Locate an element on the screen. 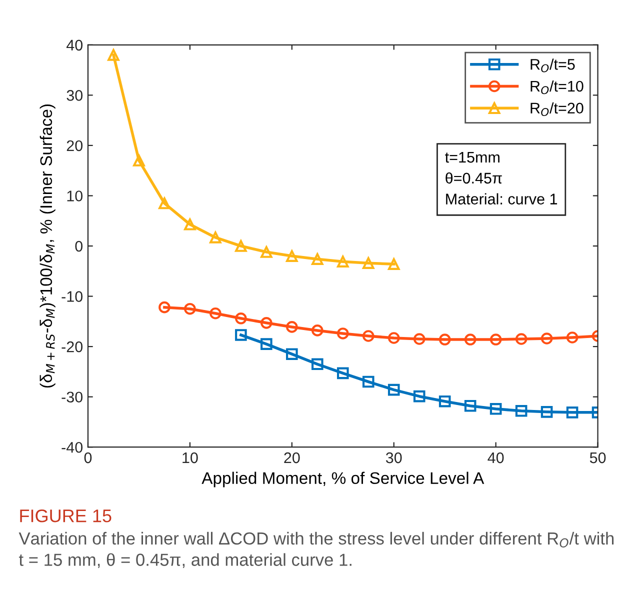 The height and width of the screenshot is (615, 624). annotation: t=15mm θ=0.45π Material: curve 1 is located at coordinates (501, 178).